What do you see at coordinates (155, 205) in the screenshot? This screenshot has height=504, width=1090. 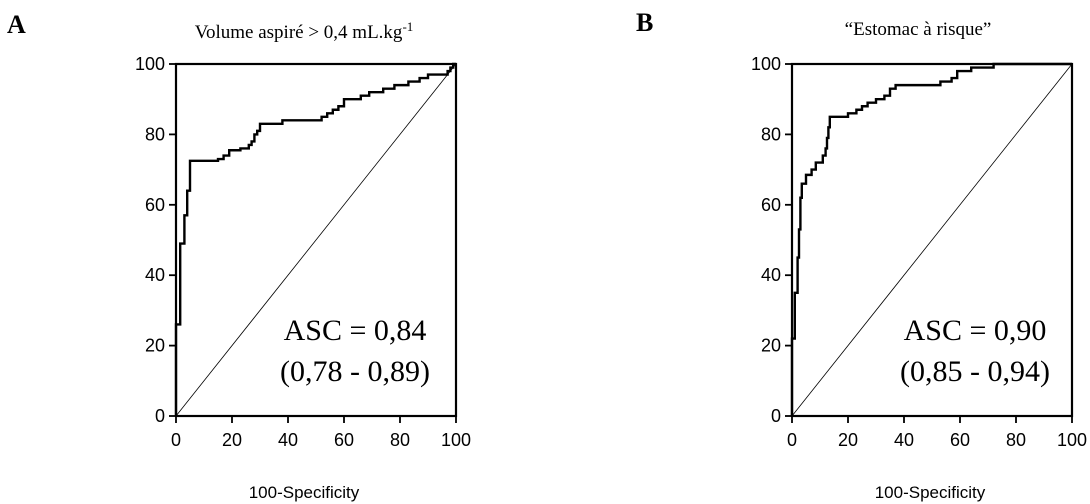 I see `panel-a-y-tick-label: 60` at bounding box center [155, 205].